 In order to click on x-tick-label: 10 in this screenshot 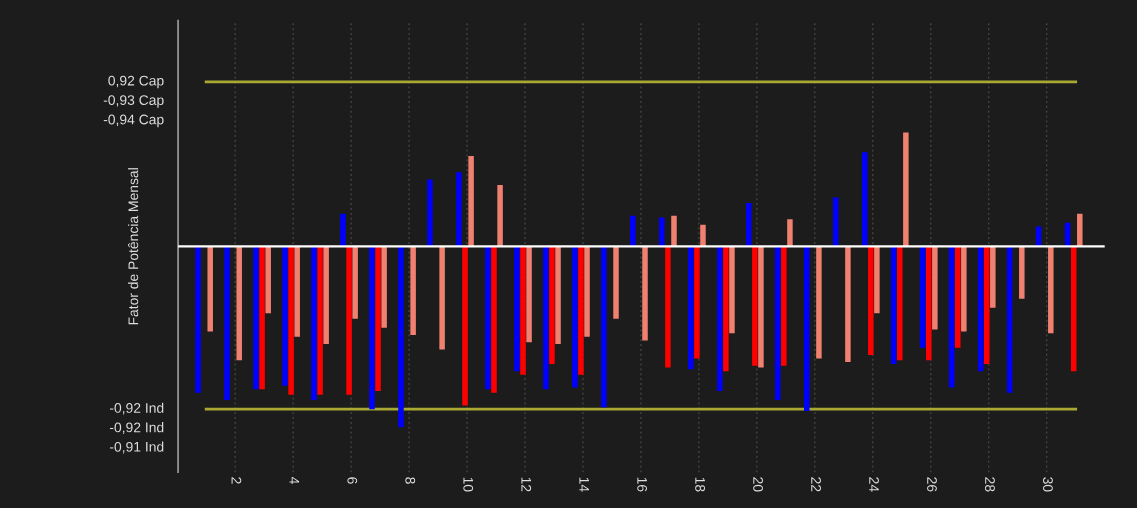, I will do `click(468, 484)`.